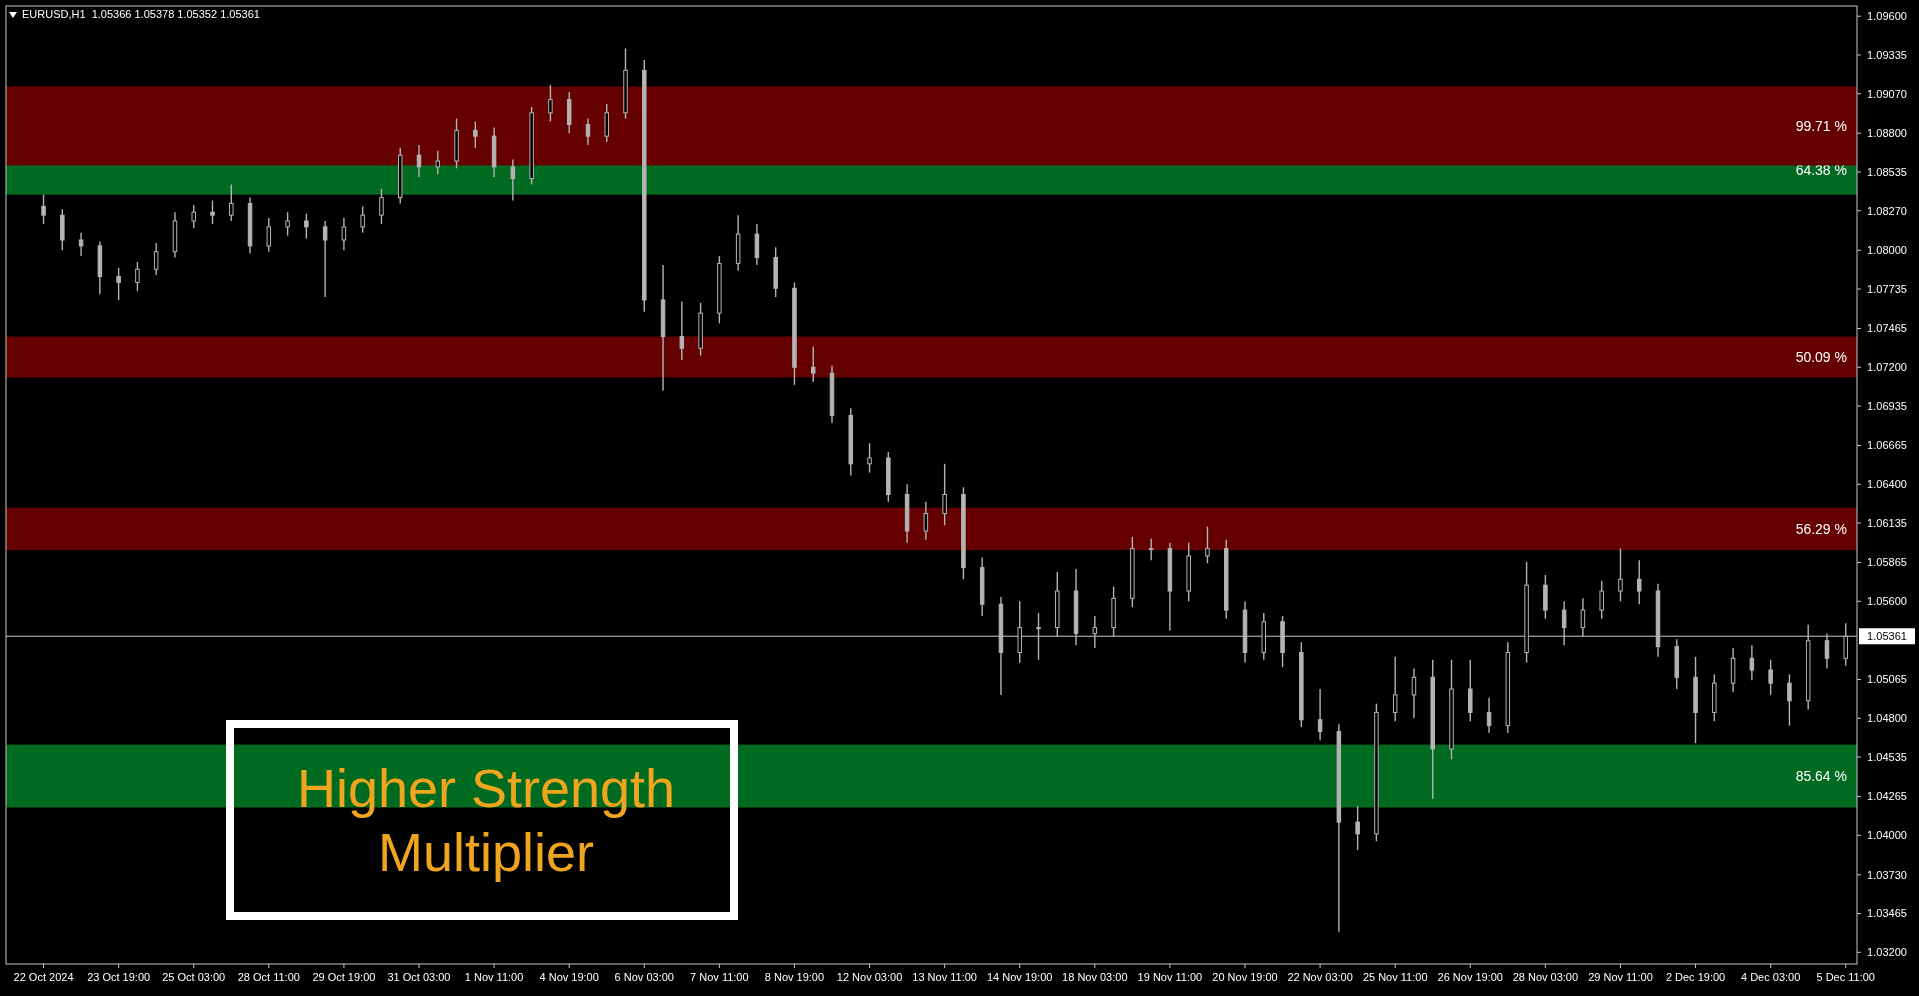 The height and width of the screenshot is (996, 1919). What do you see at coordinates (119, 977) in the screenshot?
I see `x-tick-label: 23 Oct 19:00` at bounding box center [119, 977].